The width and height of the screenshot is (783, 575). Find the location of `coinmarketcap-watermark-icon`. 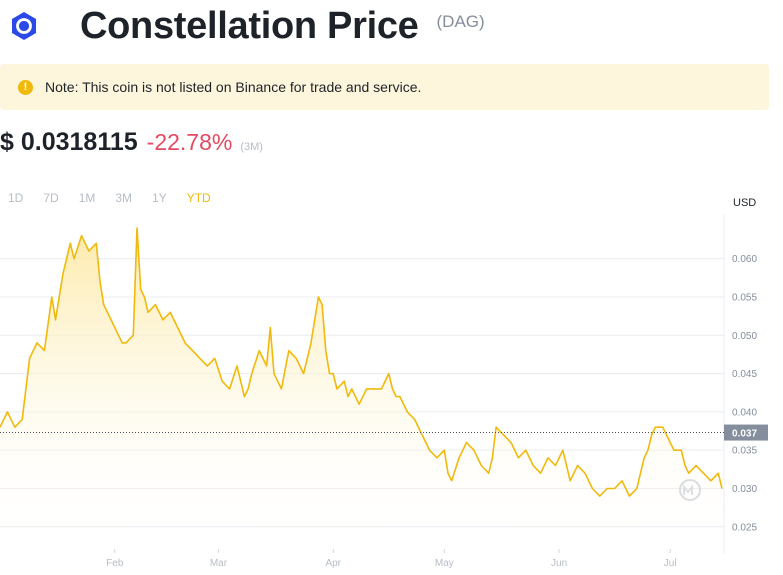

coinmarketcap-watermark-icon is located at coordinates (690, 490).